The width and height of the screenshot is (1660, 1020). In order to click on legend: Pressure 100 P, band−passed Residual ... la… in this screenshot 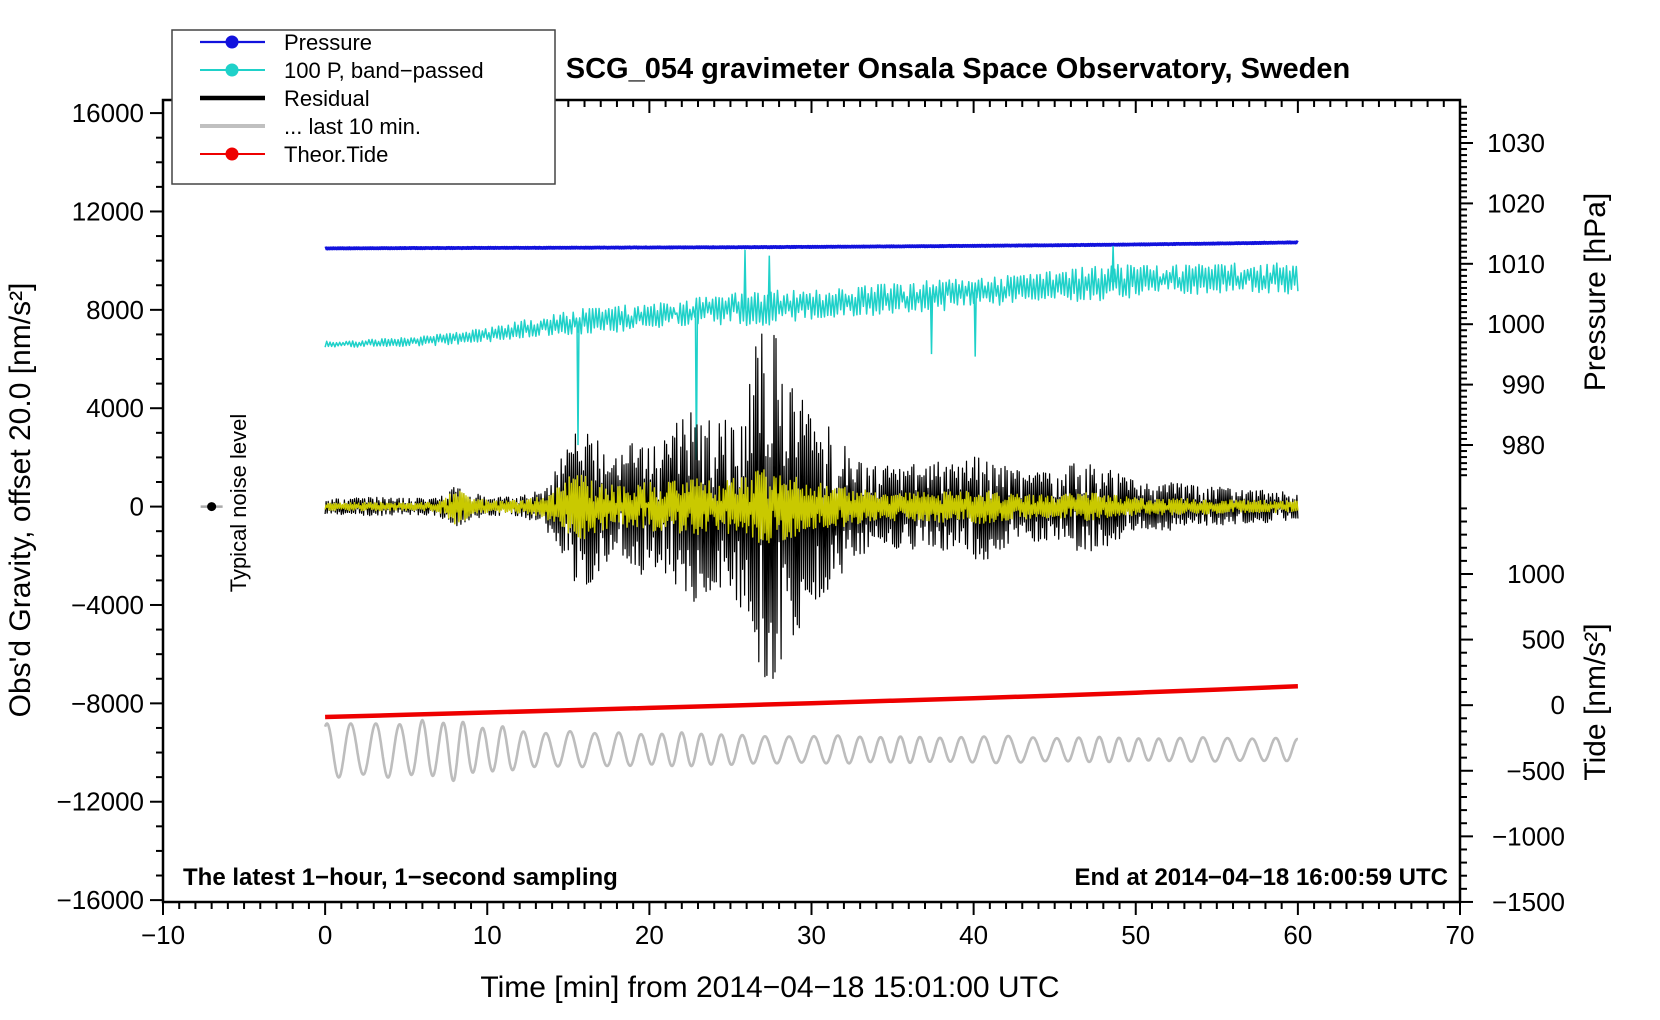, I will do `click(363, 107)`.